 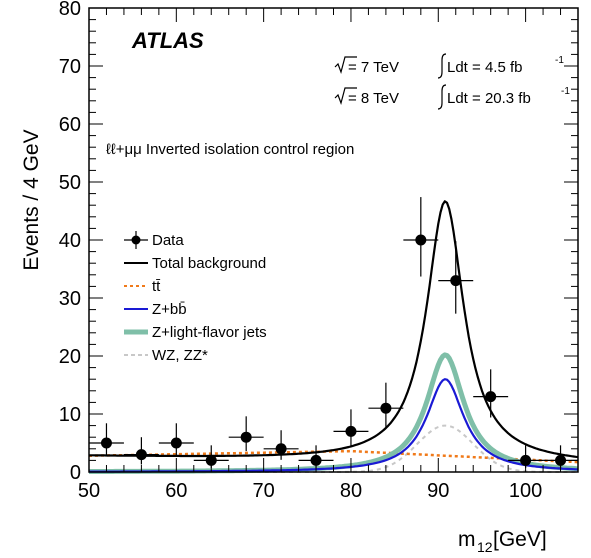 I want to click on legend-entry: Z+bb̄, so click(x=155, y=309).